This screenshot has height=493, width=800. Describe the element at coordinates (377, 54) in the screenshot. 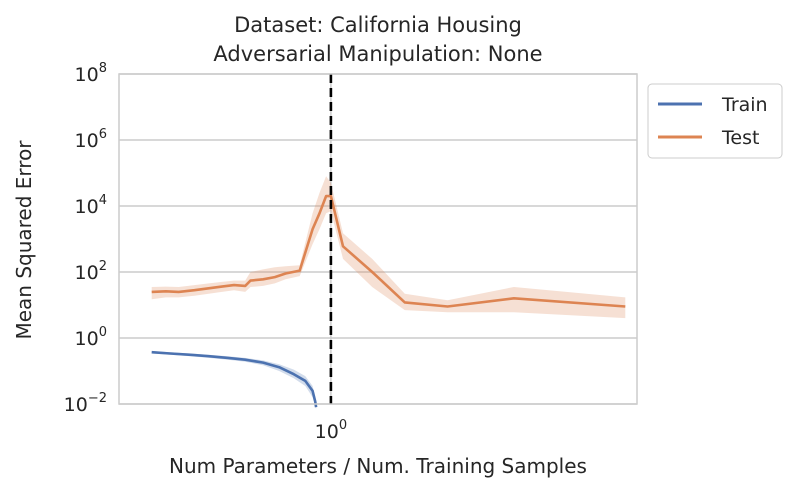

I see `chart-subtitle: Adversarial Manipulation: None` at that location.